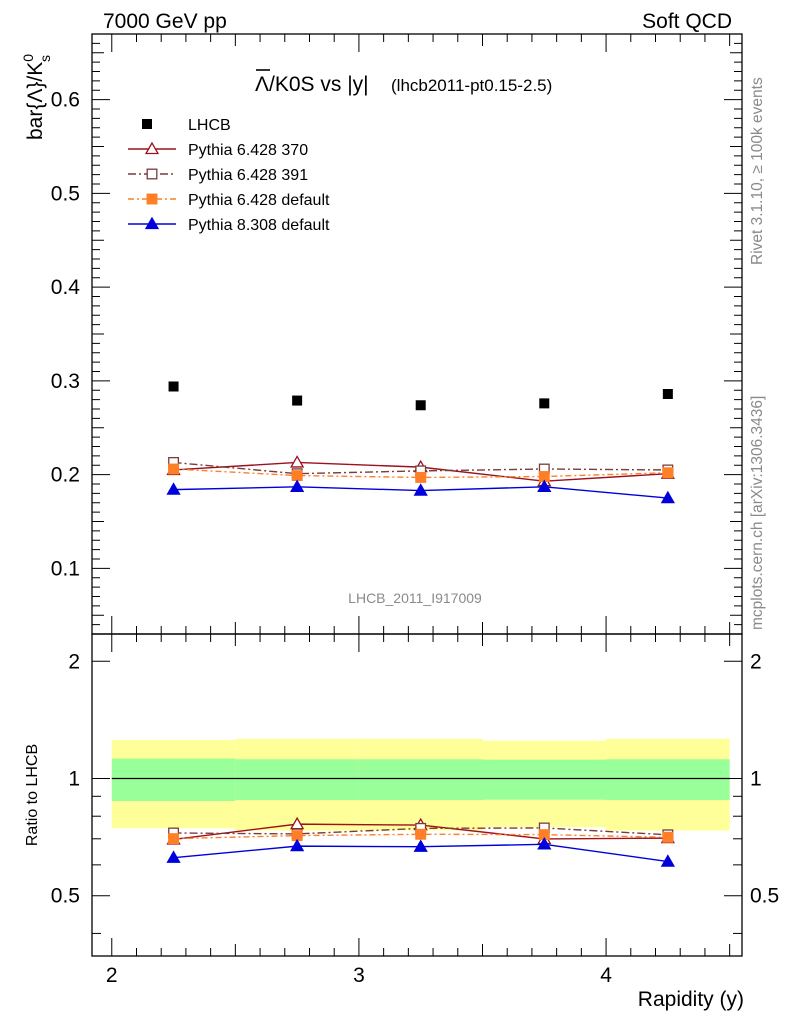  Describe the element at coordinates (65, 381) in the screenshot. I see `y-tick-label: 0.3` at that location.